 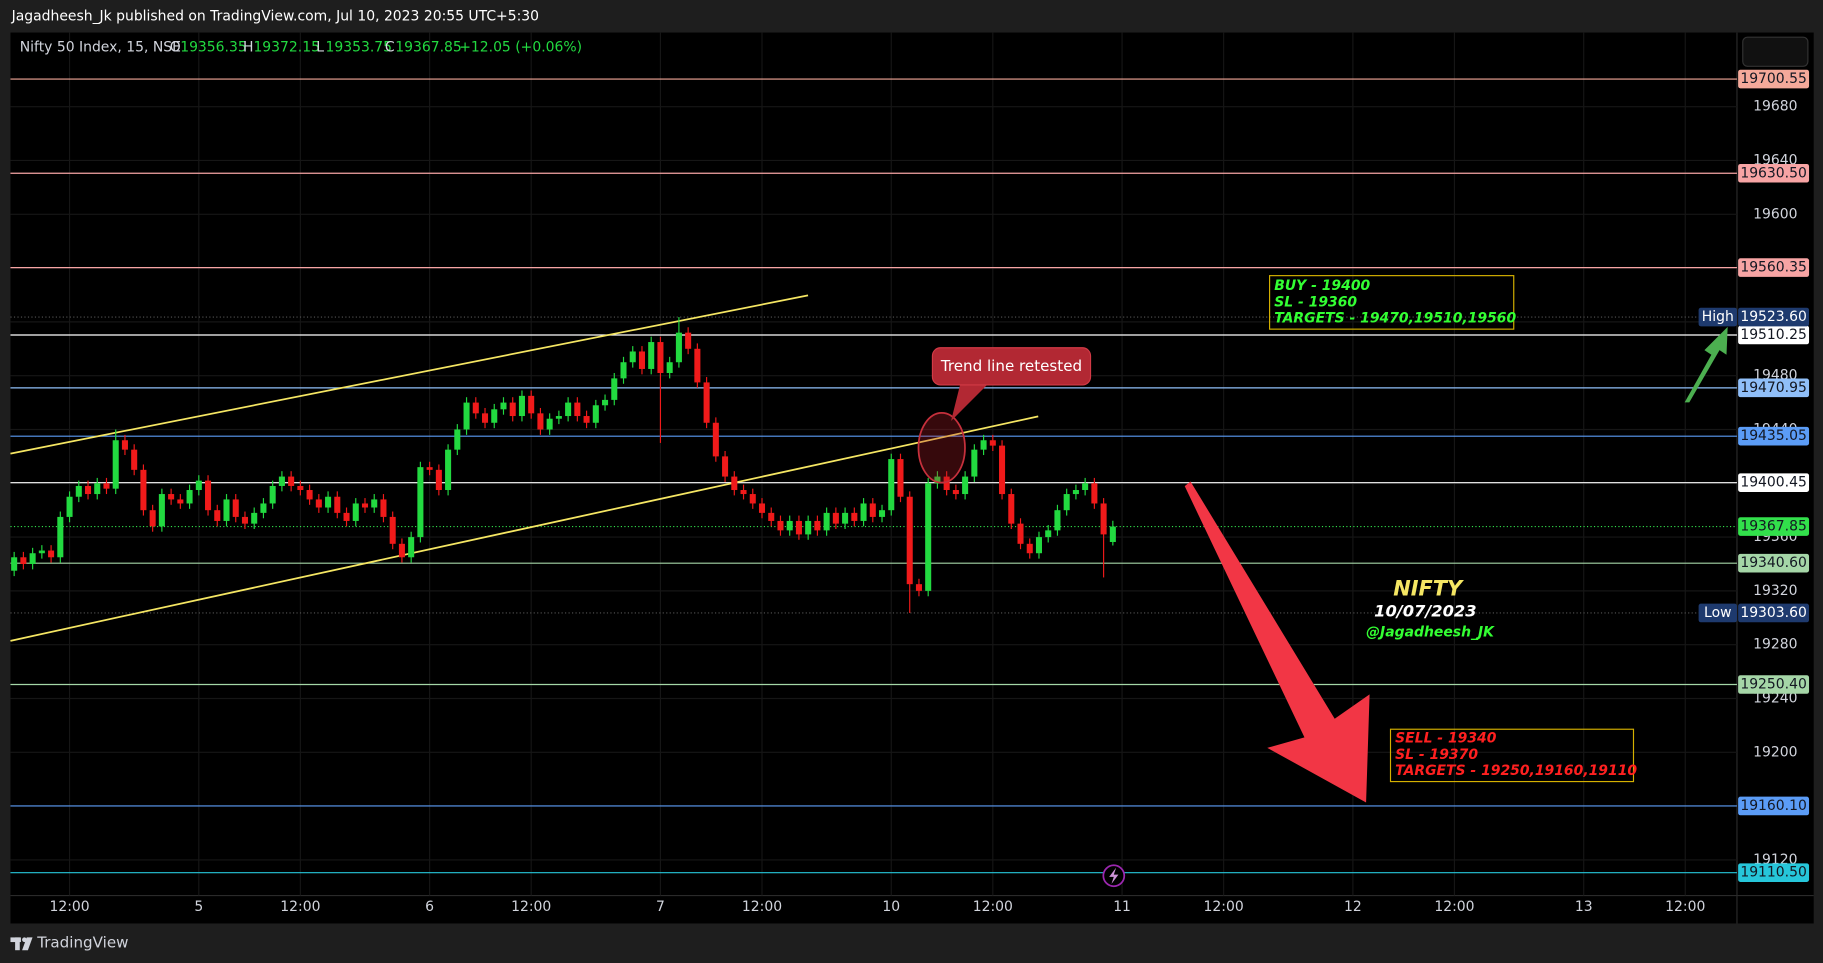 I want to click on buy-text: BUY - 19400, so click(x=1322, y=286).